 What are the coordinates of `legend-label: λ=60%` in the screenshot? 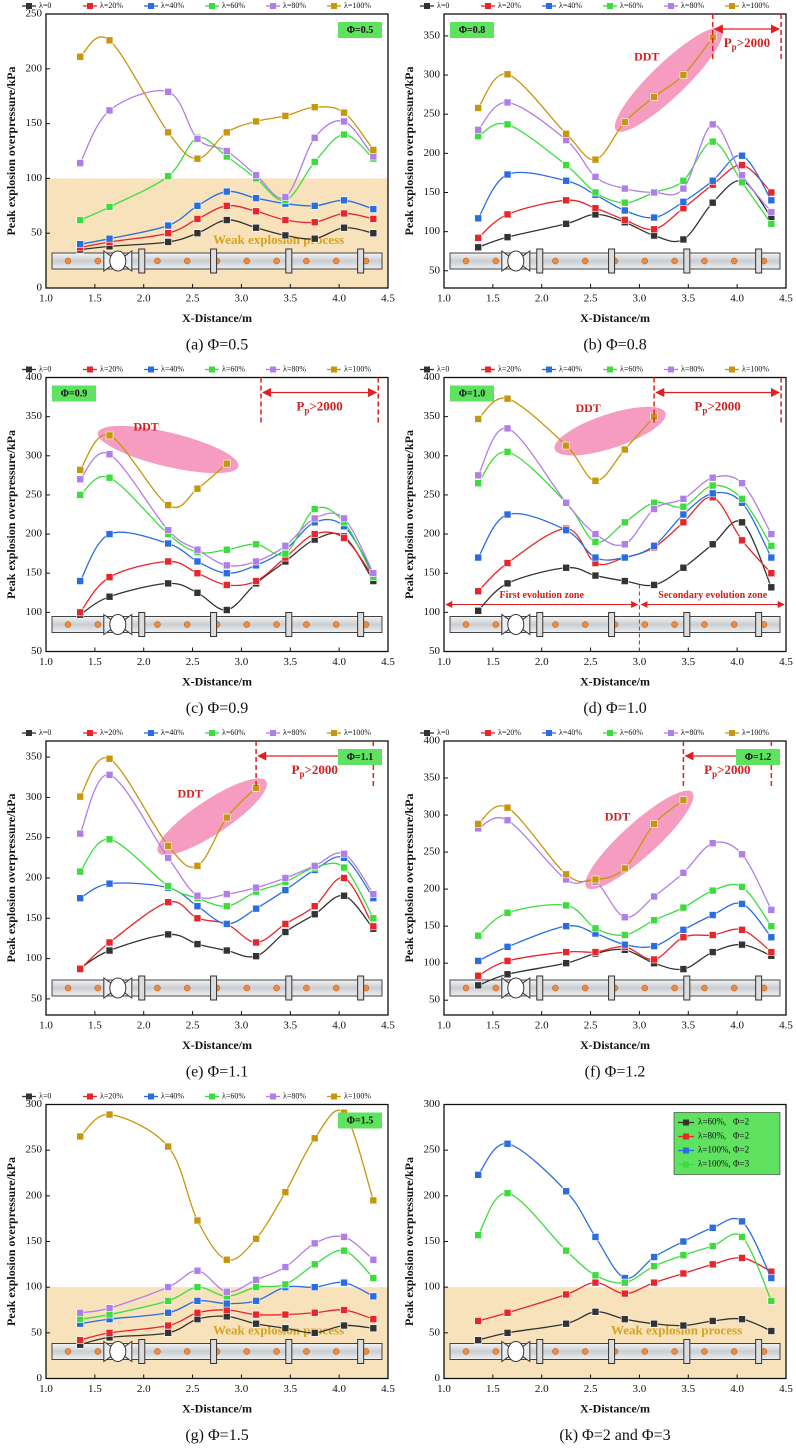 It's located at (233, 732).